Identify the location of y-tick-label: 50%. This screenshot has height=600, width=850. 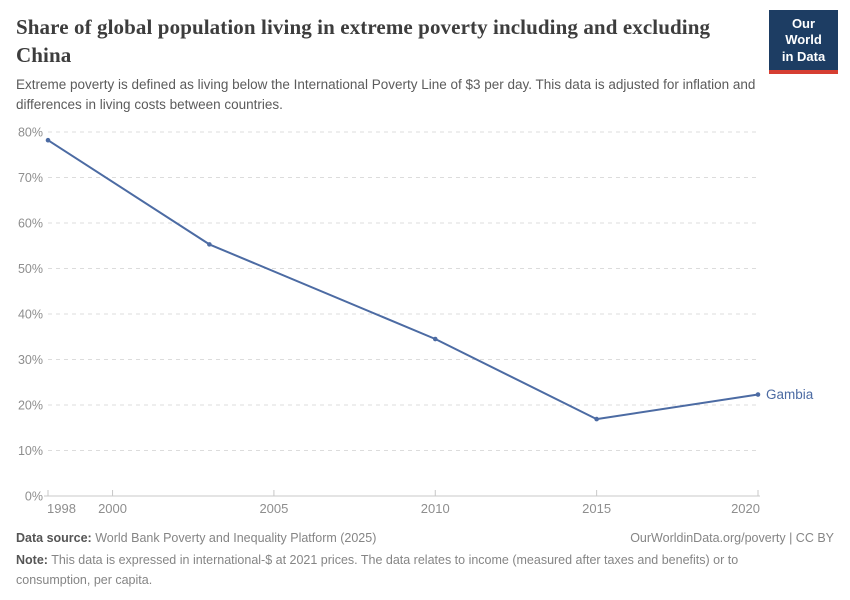
(30, 269).